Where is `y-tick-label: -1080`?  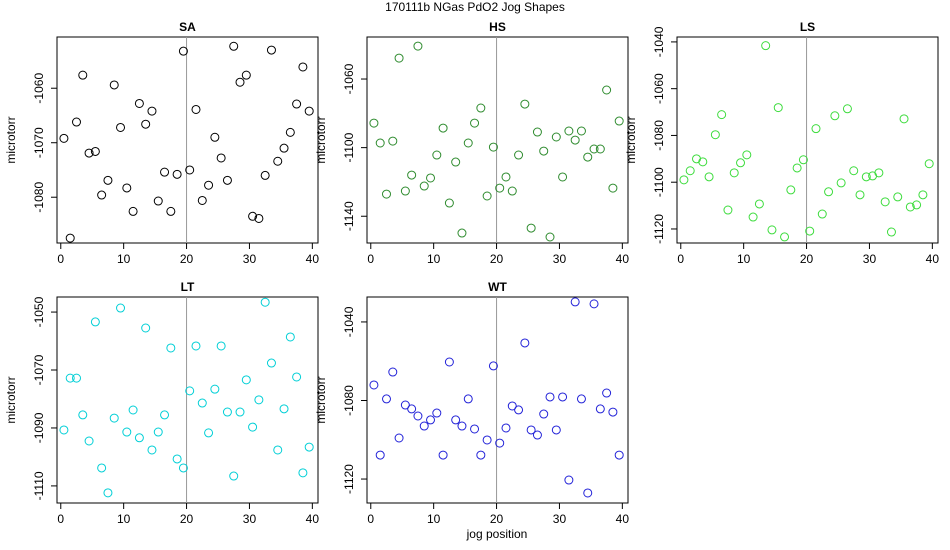
y-tick-label: -1080 is located at coordinates (39, 197).